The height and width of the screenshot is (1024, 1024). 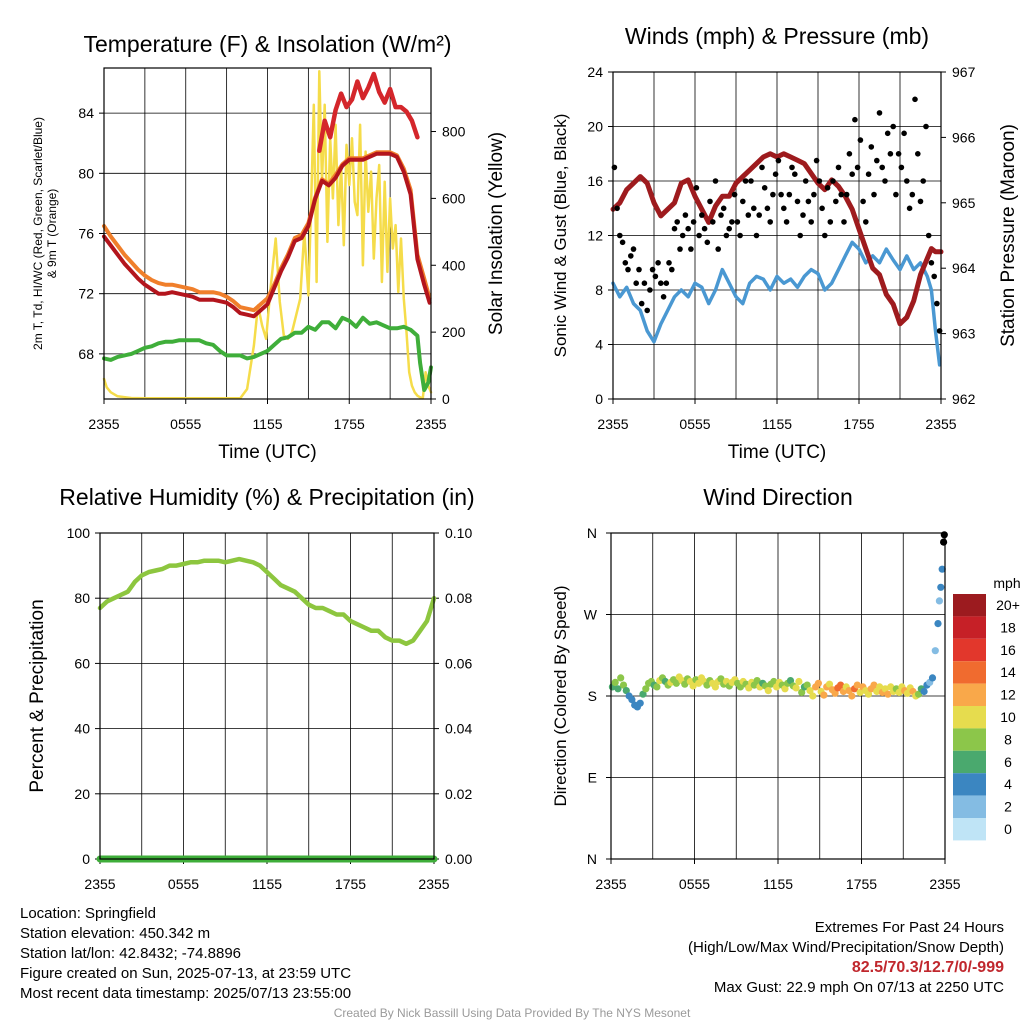 I want to click on y-tick-label-right: 967, so click(x=964, y=72).